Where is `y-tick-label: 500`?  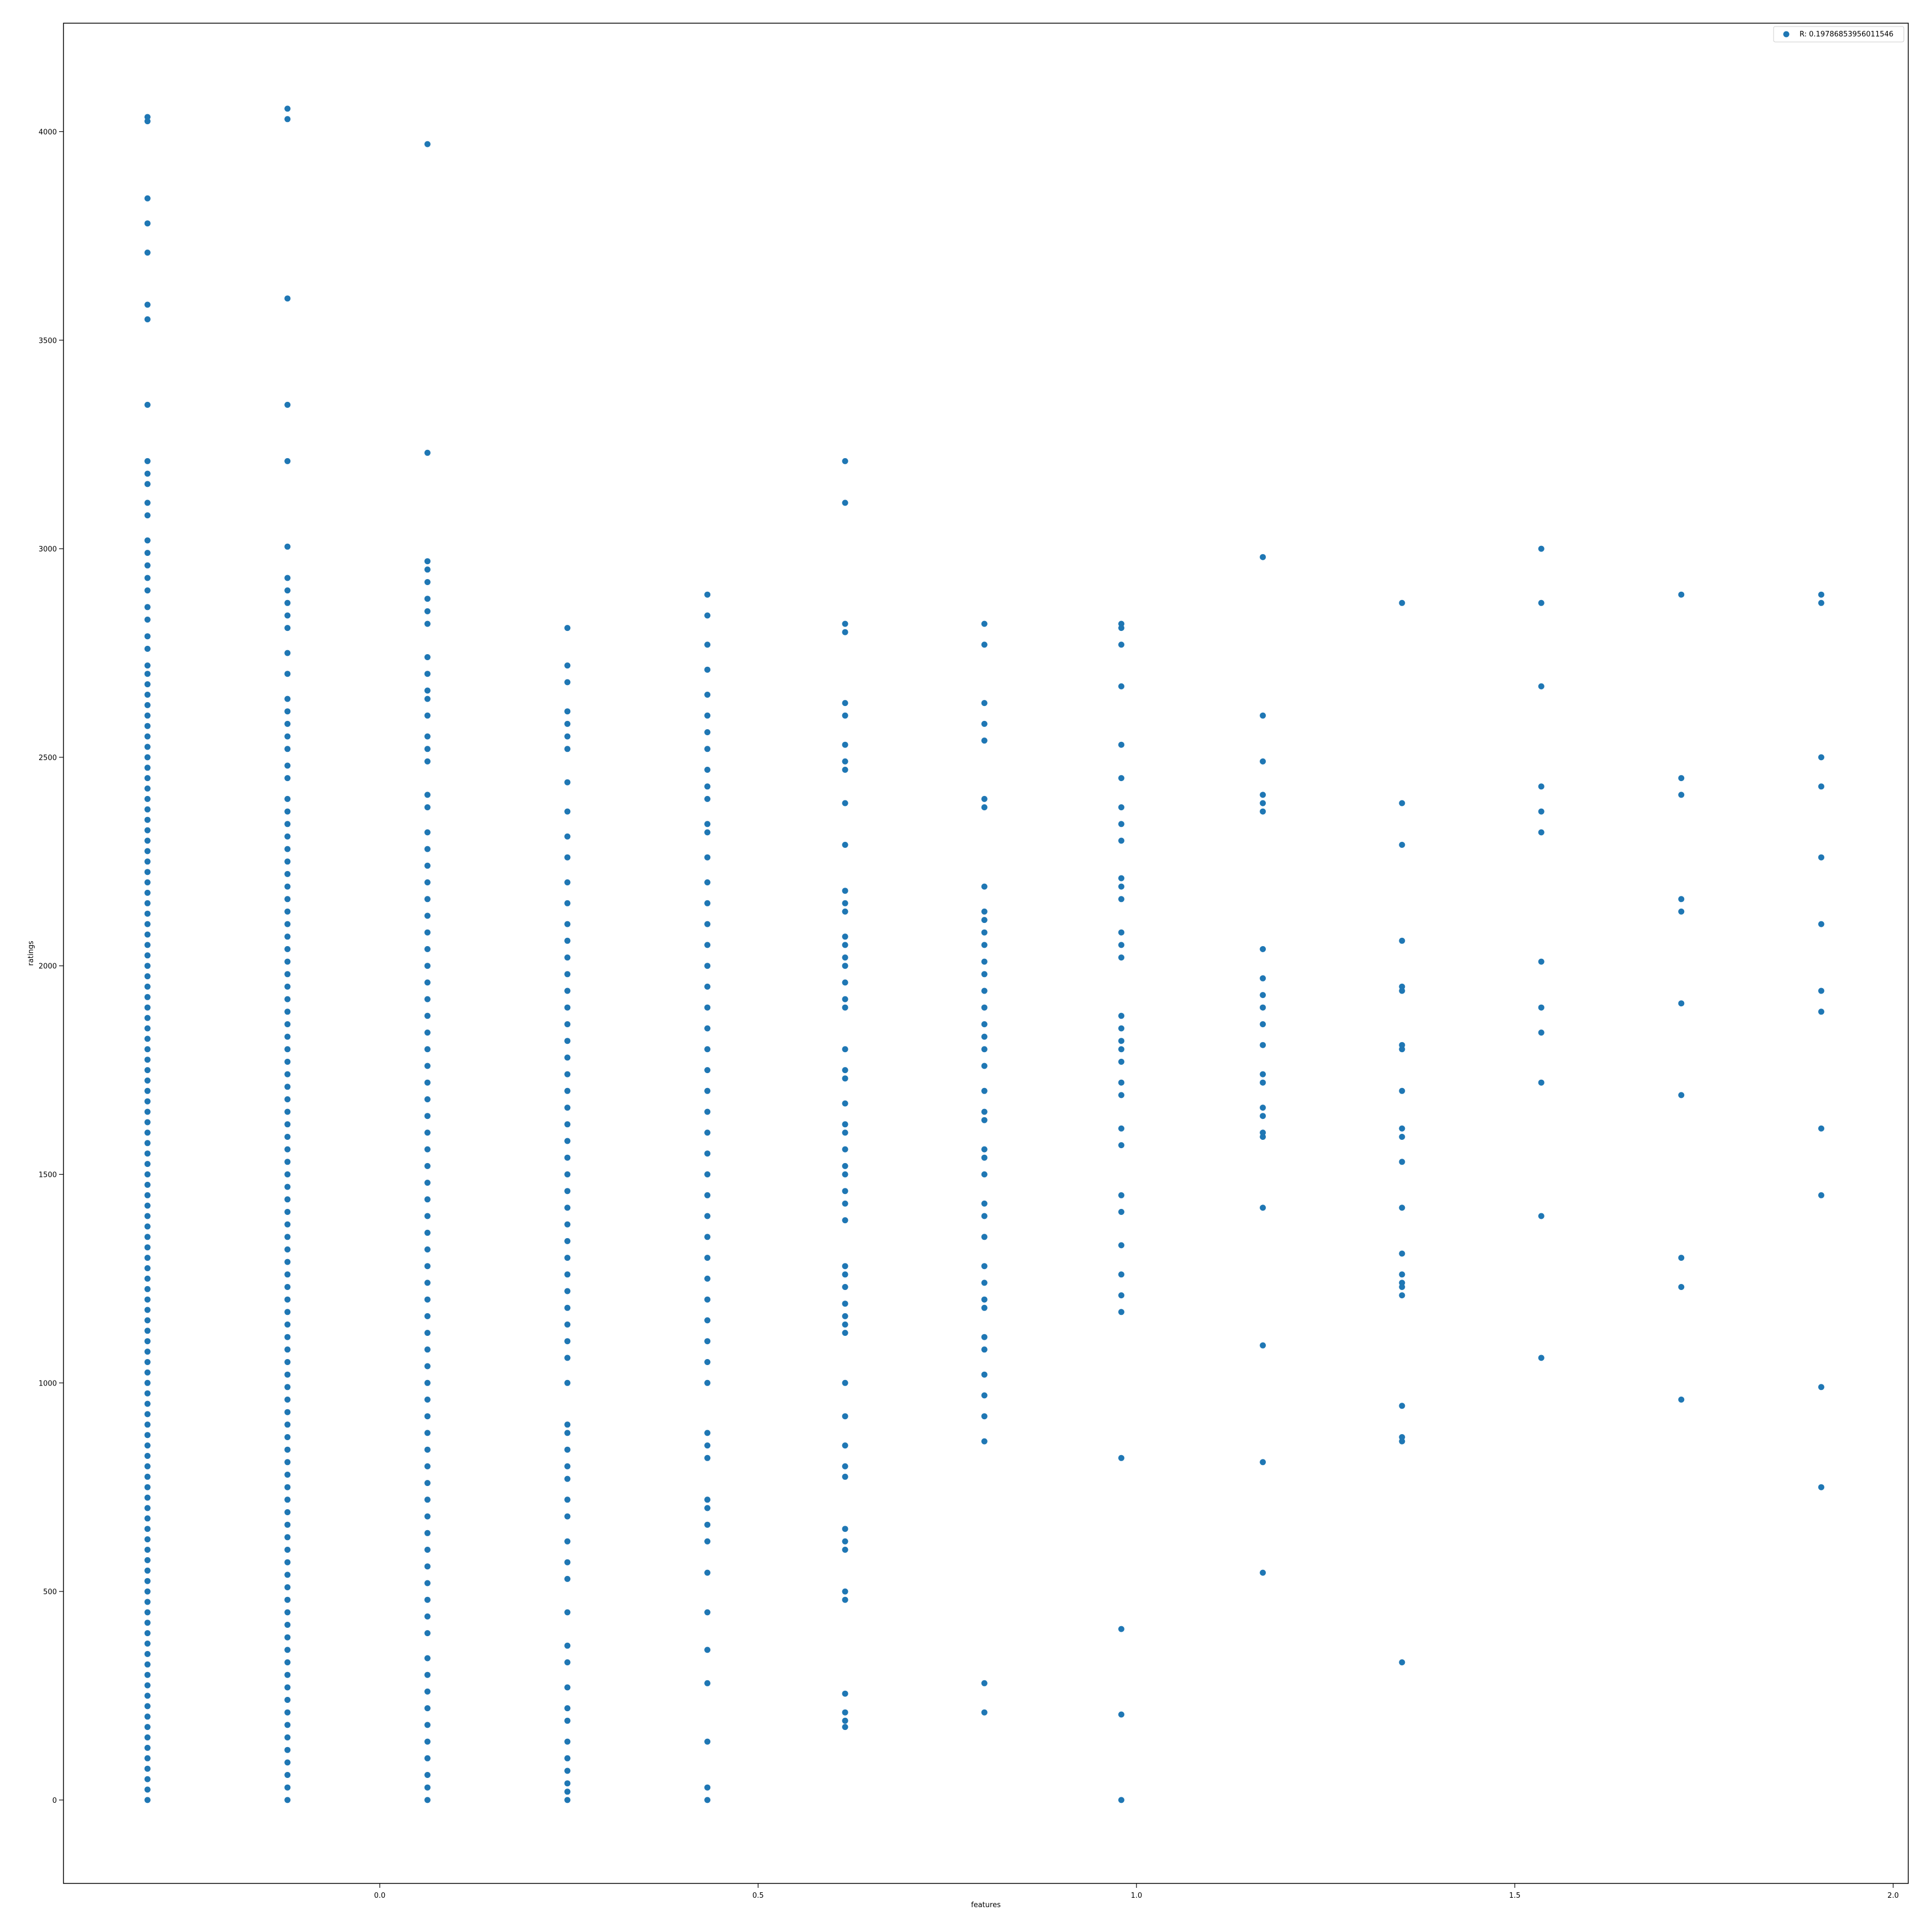
y-tick-label: 500 is located at coordinates (50, 1592).